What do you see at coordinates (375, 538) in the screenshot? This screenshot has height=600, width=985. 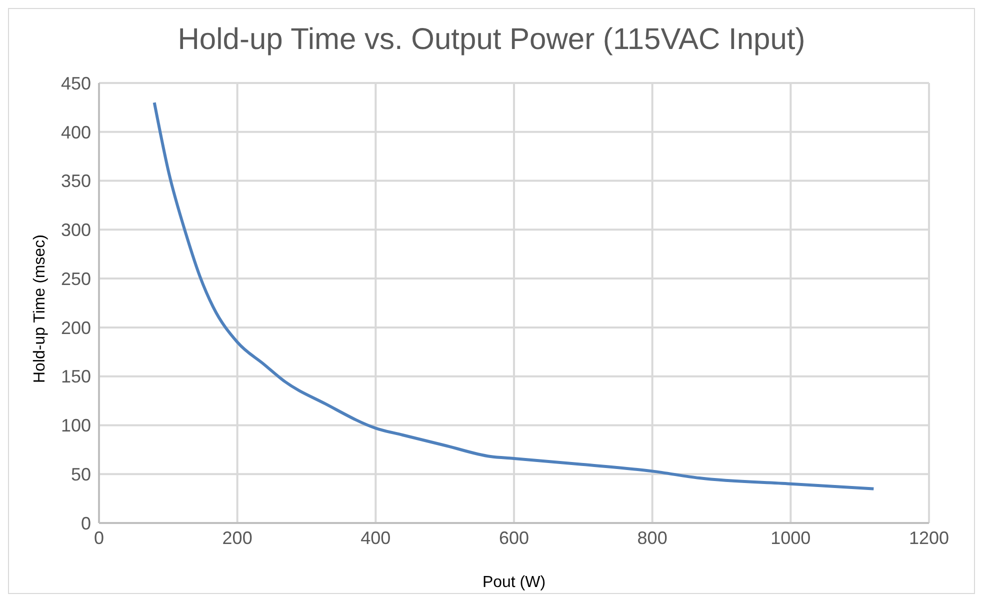 I see `x-tick-label: 400` at bounding box center [375, 538].